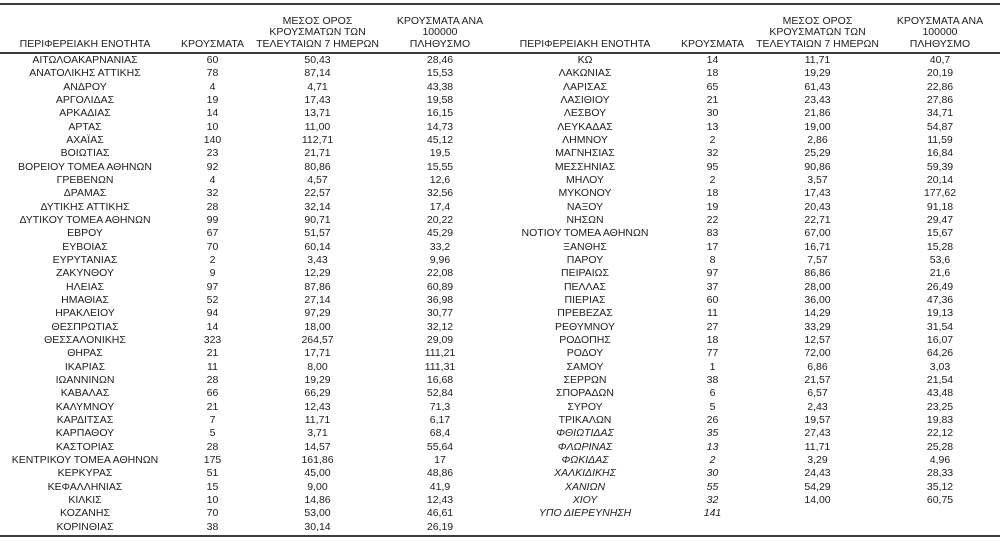  I want to click on avg7-cell: 13,71, so click(317, 113).